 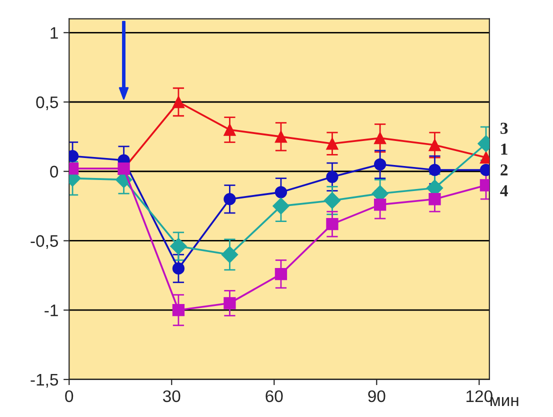 I want to click on series-label: 3, so click(x=504, y=128).